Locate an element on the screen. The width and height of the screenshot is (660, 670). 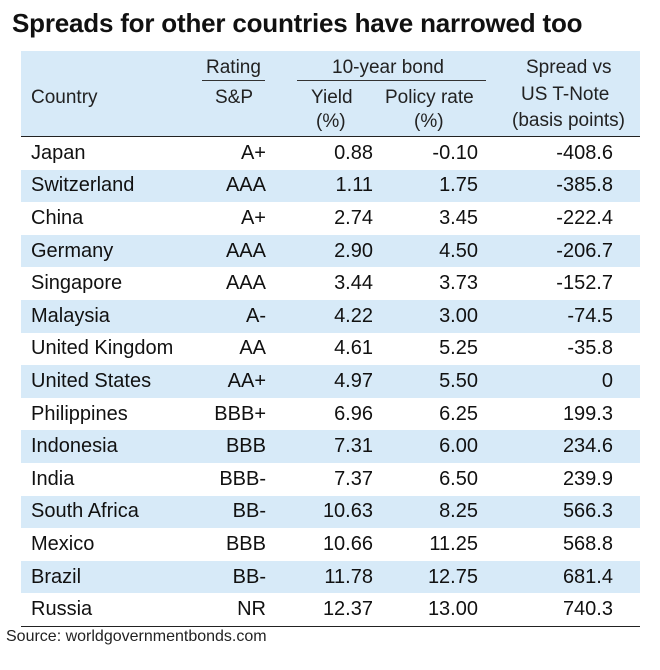
yield-cell: 4.97 is located at coordinates (353, 380).